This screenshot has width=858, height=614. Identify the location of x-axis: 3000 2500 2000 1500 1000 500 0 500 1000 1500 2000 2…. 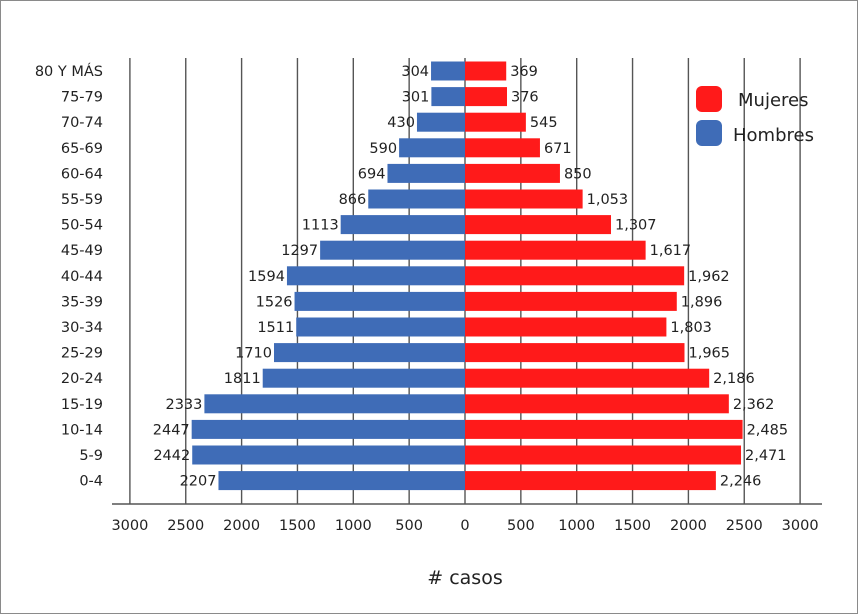
(466, 518).